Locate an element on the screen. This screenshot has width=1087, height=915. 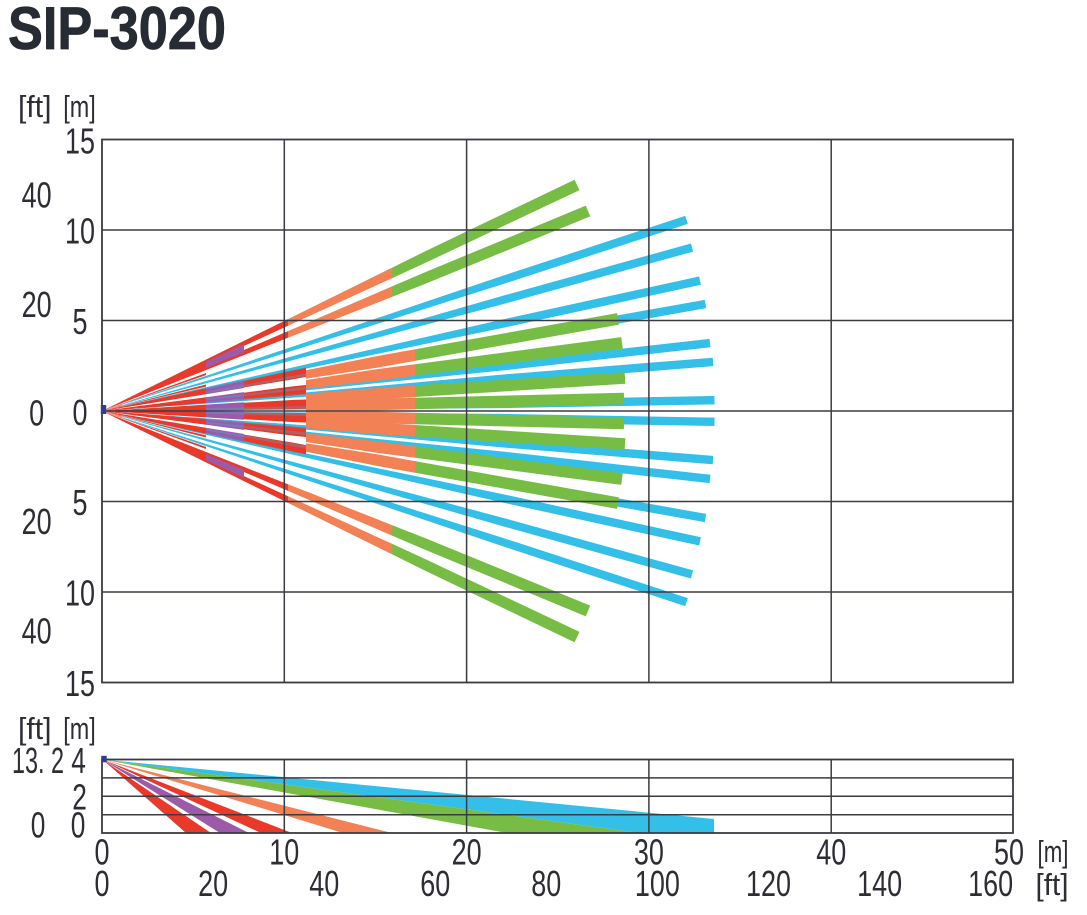
svg-text: 4 is located at coordinates (78, 760).